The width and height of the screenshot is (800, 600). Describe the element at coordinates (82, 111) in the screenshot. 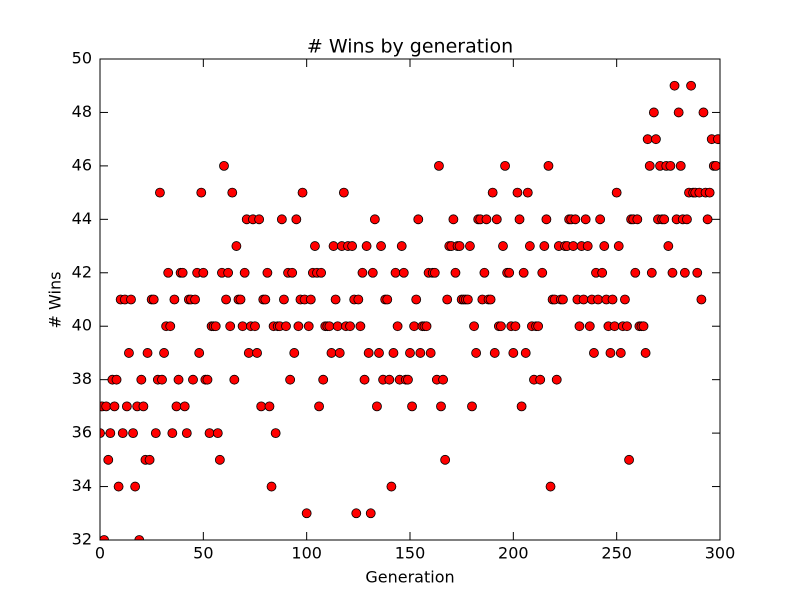

I see `y-tick-label: 48` at that location.